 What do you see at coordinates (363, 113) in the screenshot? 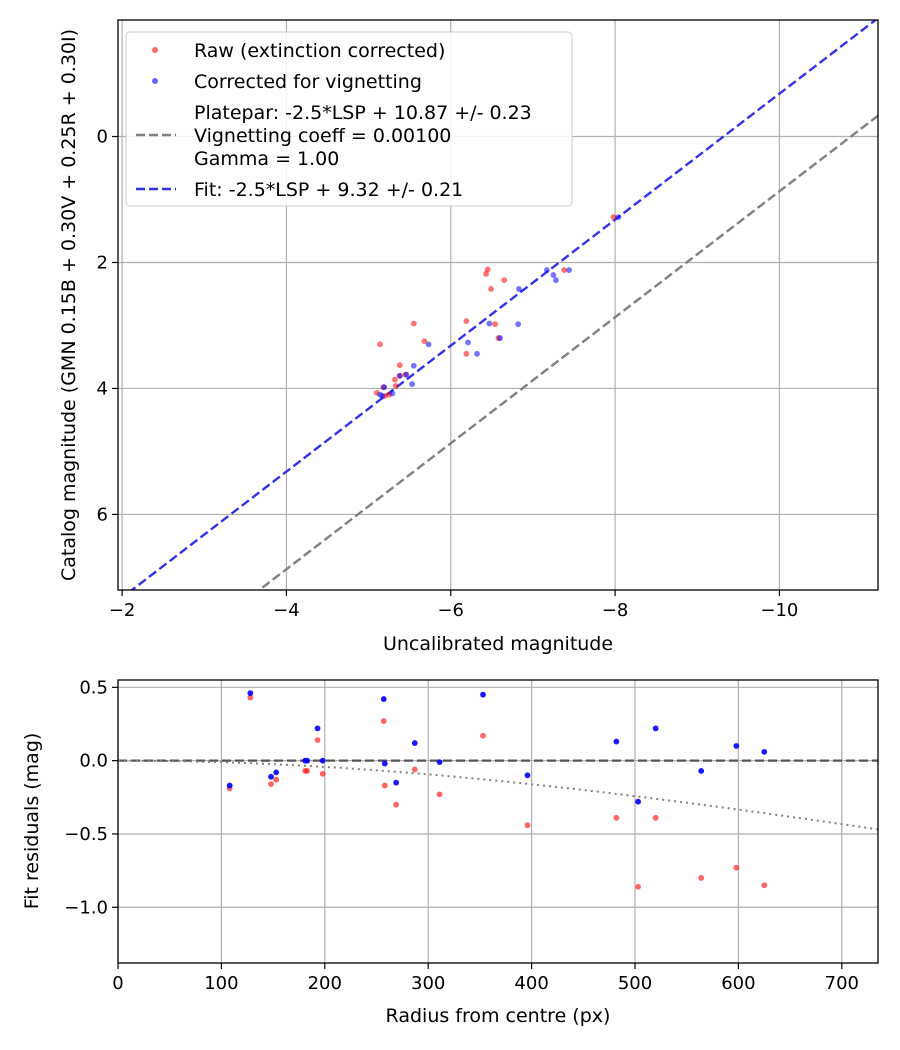
I see `legend-label: Platepar: -2.5*LSP + 10.87 +/- 0.23` at bounding box center [363, 113].